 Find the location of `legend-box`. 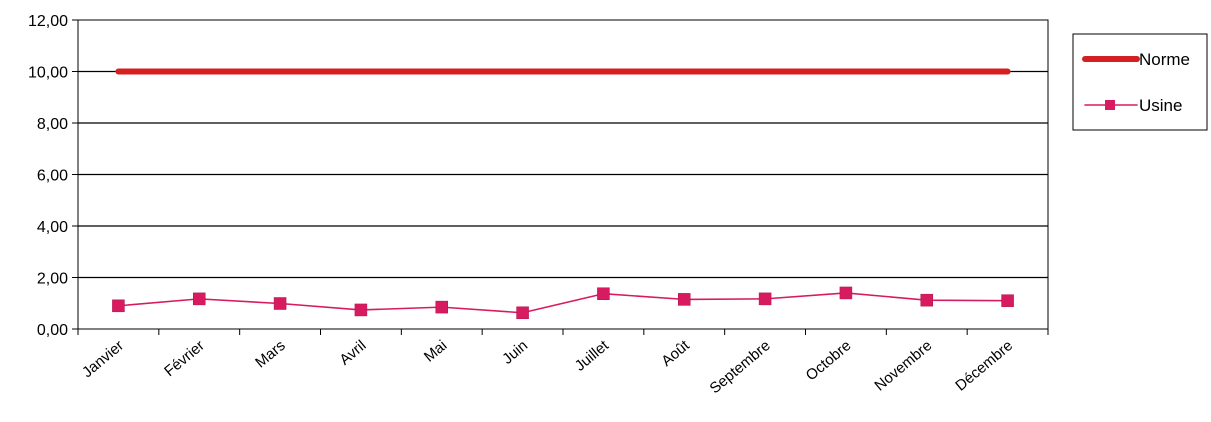

legend-box is located at coordinates (1140, 82).